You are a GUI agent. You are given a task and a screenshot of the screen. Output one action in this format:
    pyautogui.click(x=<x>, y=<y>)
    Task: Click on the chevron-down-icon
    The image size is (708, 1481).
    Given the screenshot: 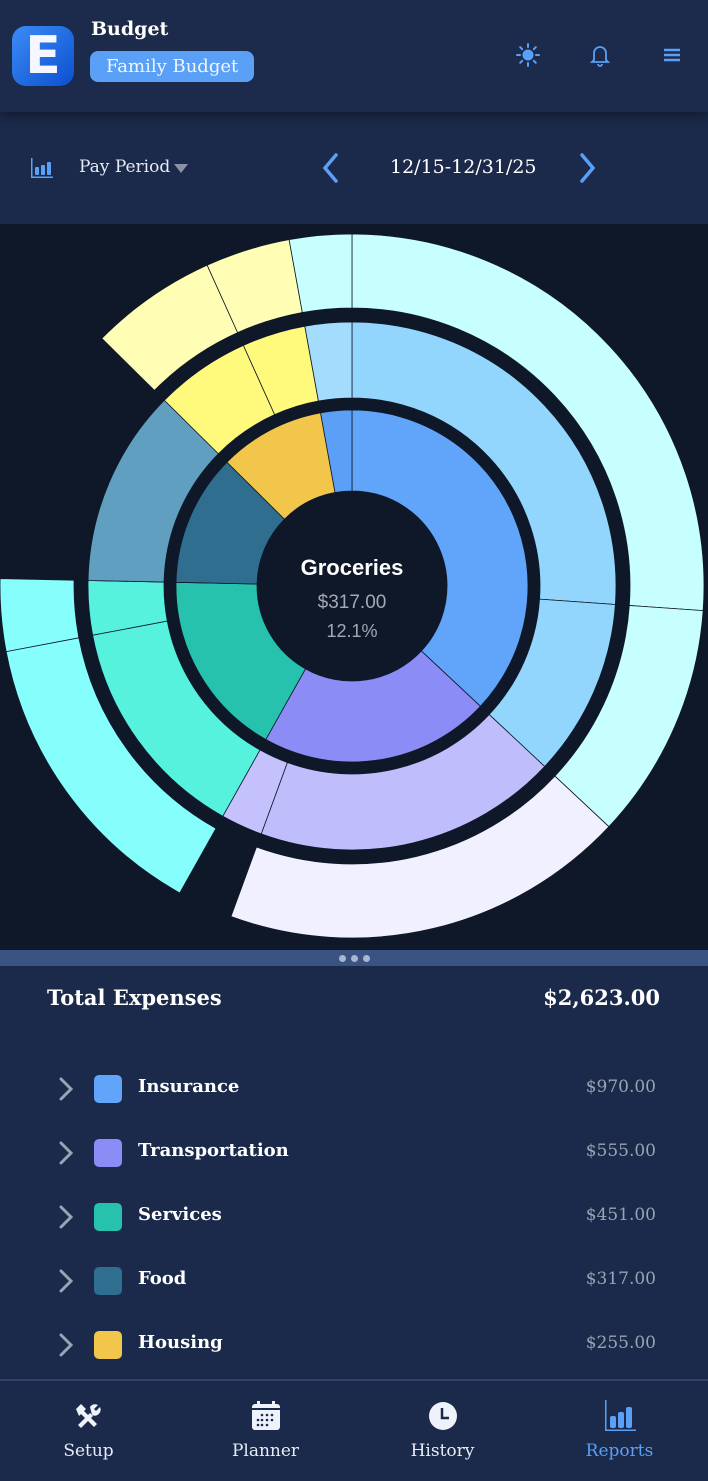 What is the action you would take?
    pyautogui.click(x=181, y=168)
    